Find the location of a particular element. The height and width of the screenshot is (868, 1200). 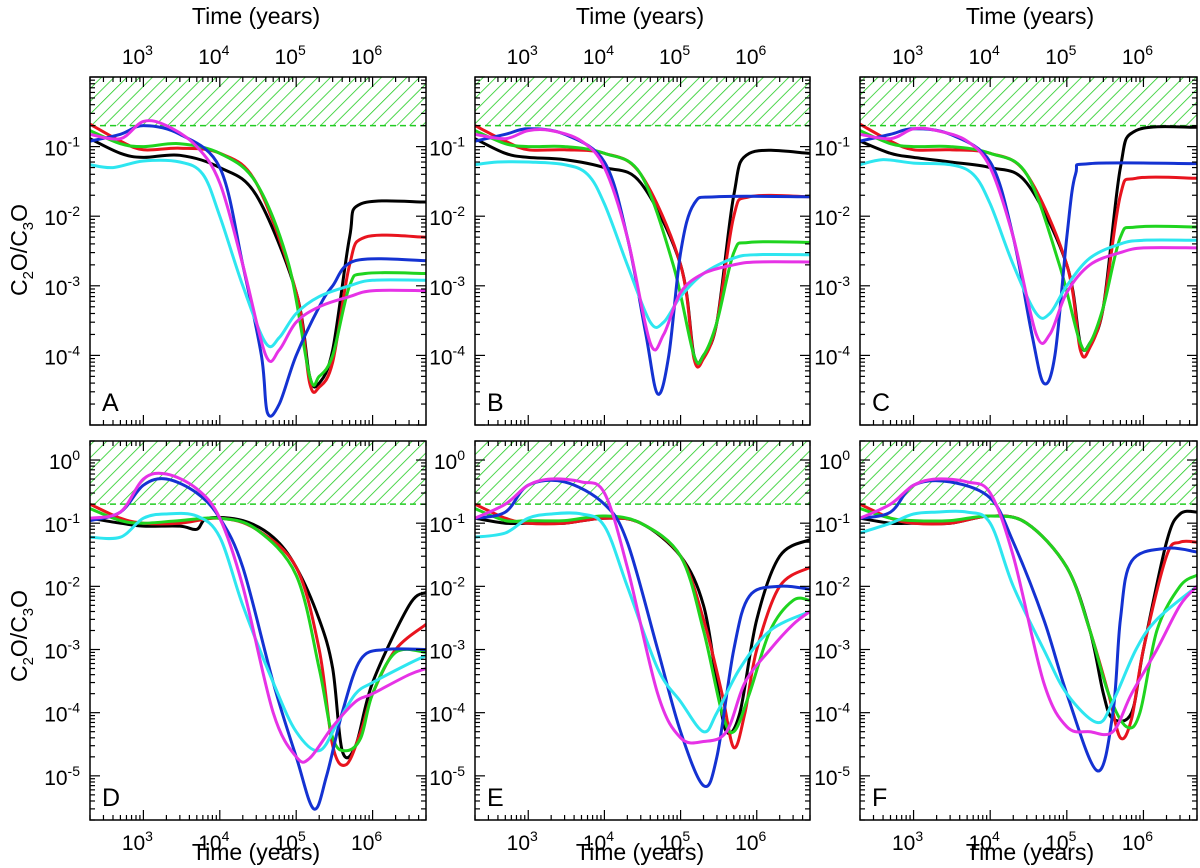

panel-letter: B is located at coordinates (495, 403).